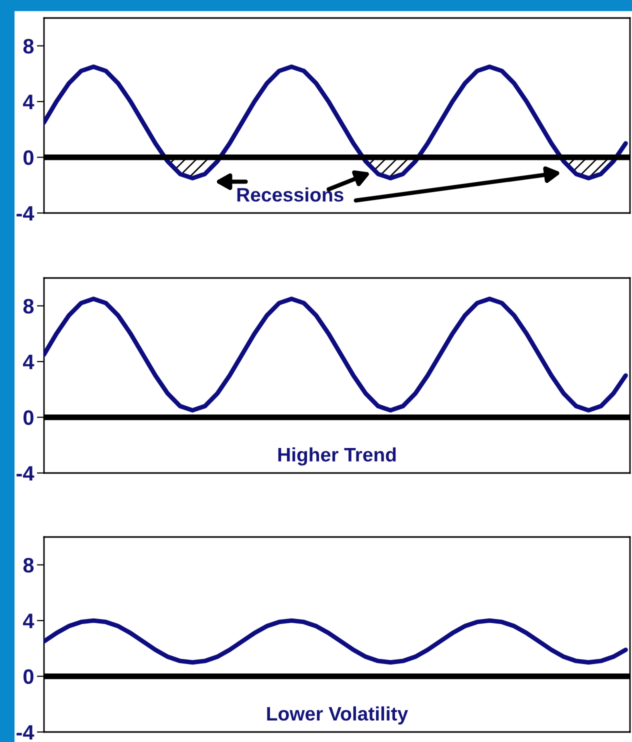 The height and width of the screenshot is (742, 632). Describe the element at coordinates (337, 715) in the screenshot. I see `annotation: Lower Volatility` at that location.